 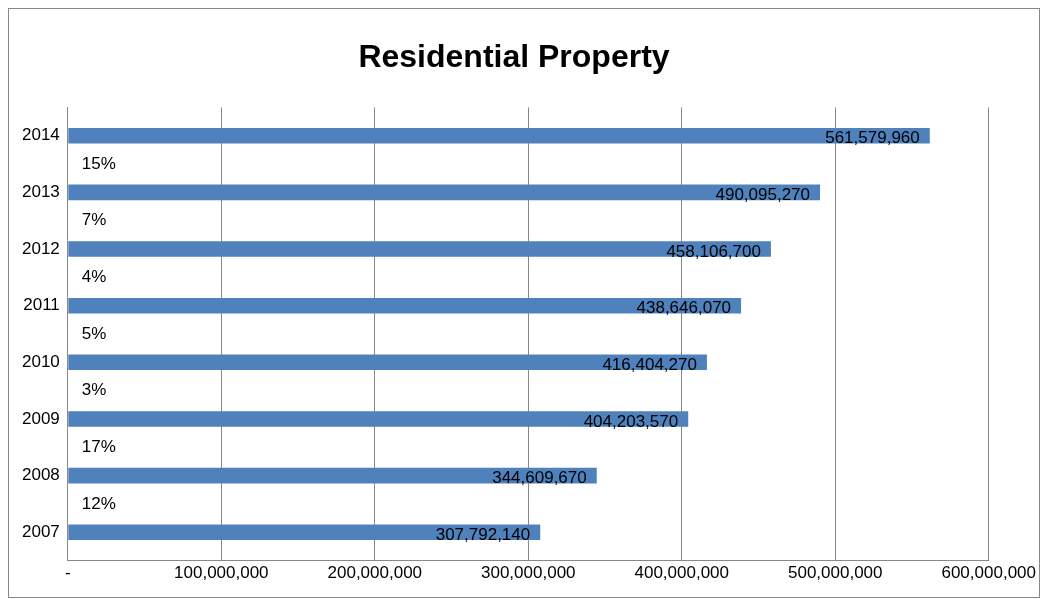 I want to click on data-label: 404,203,570, so click(x=631, y=421).